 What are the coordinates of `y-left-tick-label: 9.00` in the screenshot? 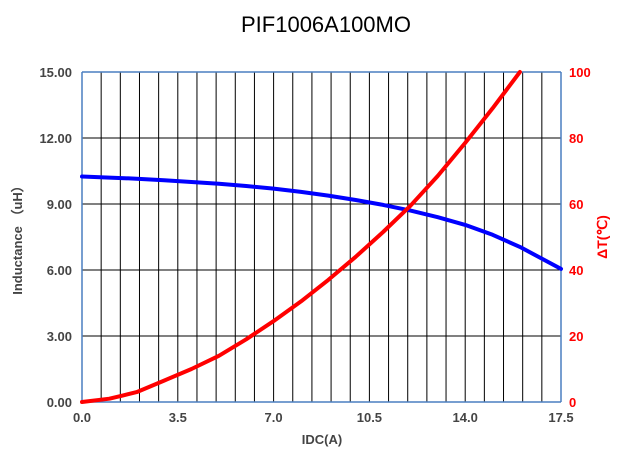 It's located at (59, 204).